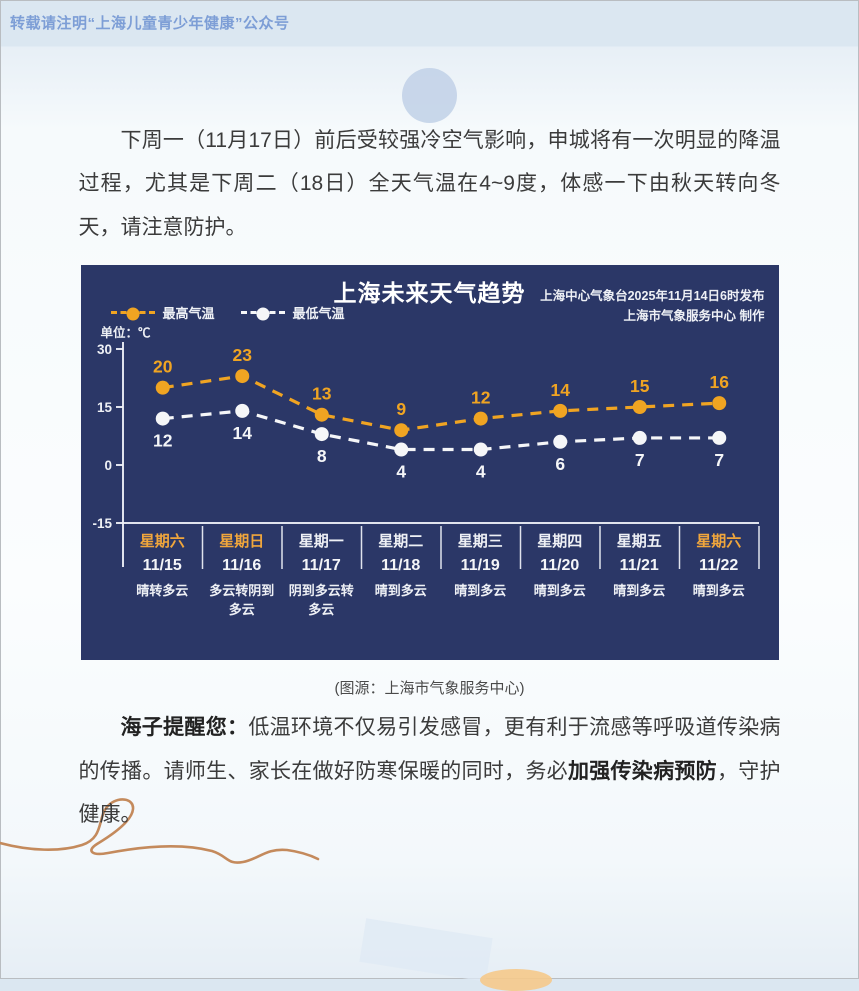 This screenshot has width=859, height=991. Describe the element at coordinates (719, 565) in the screenshot. I see `day-date: 11/22` at that location.